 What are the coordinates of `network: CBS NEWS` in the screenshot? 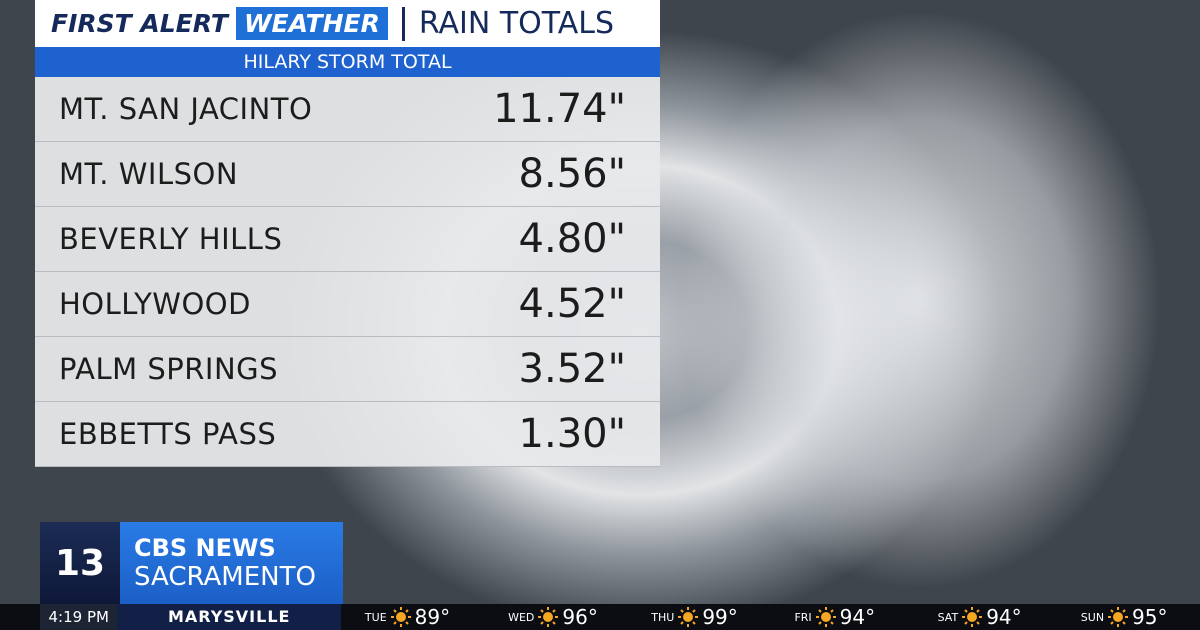 It's located at (205, 548).